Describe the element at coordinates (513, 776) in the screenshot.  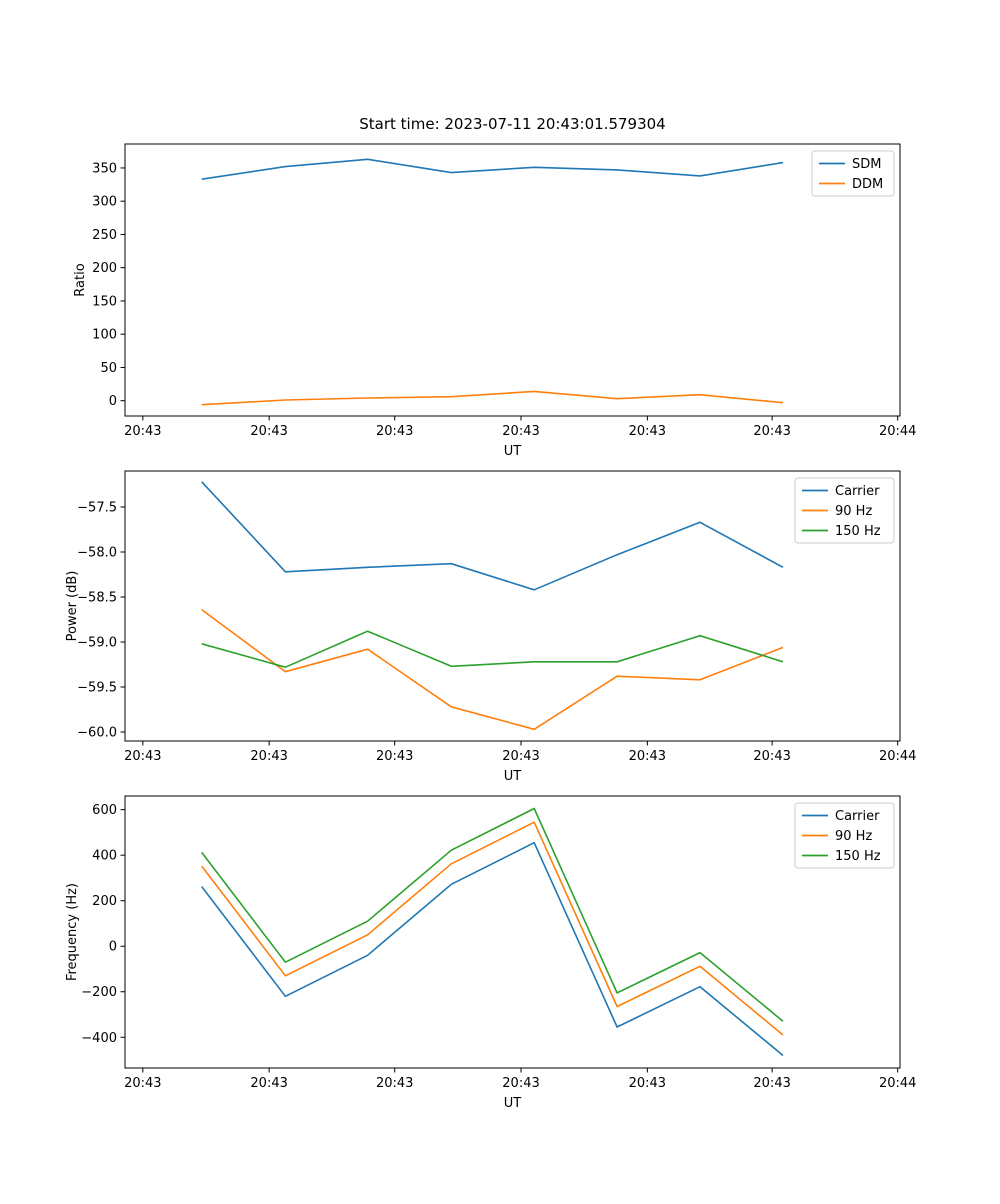
I see `x-axis-label-ut-middle: UT` at that location.